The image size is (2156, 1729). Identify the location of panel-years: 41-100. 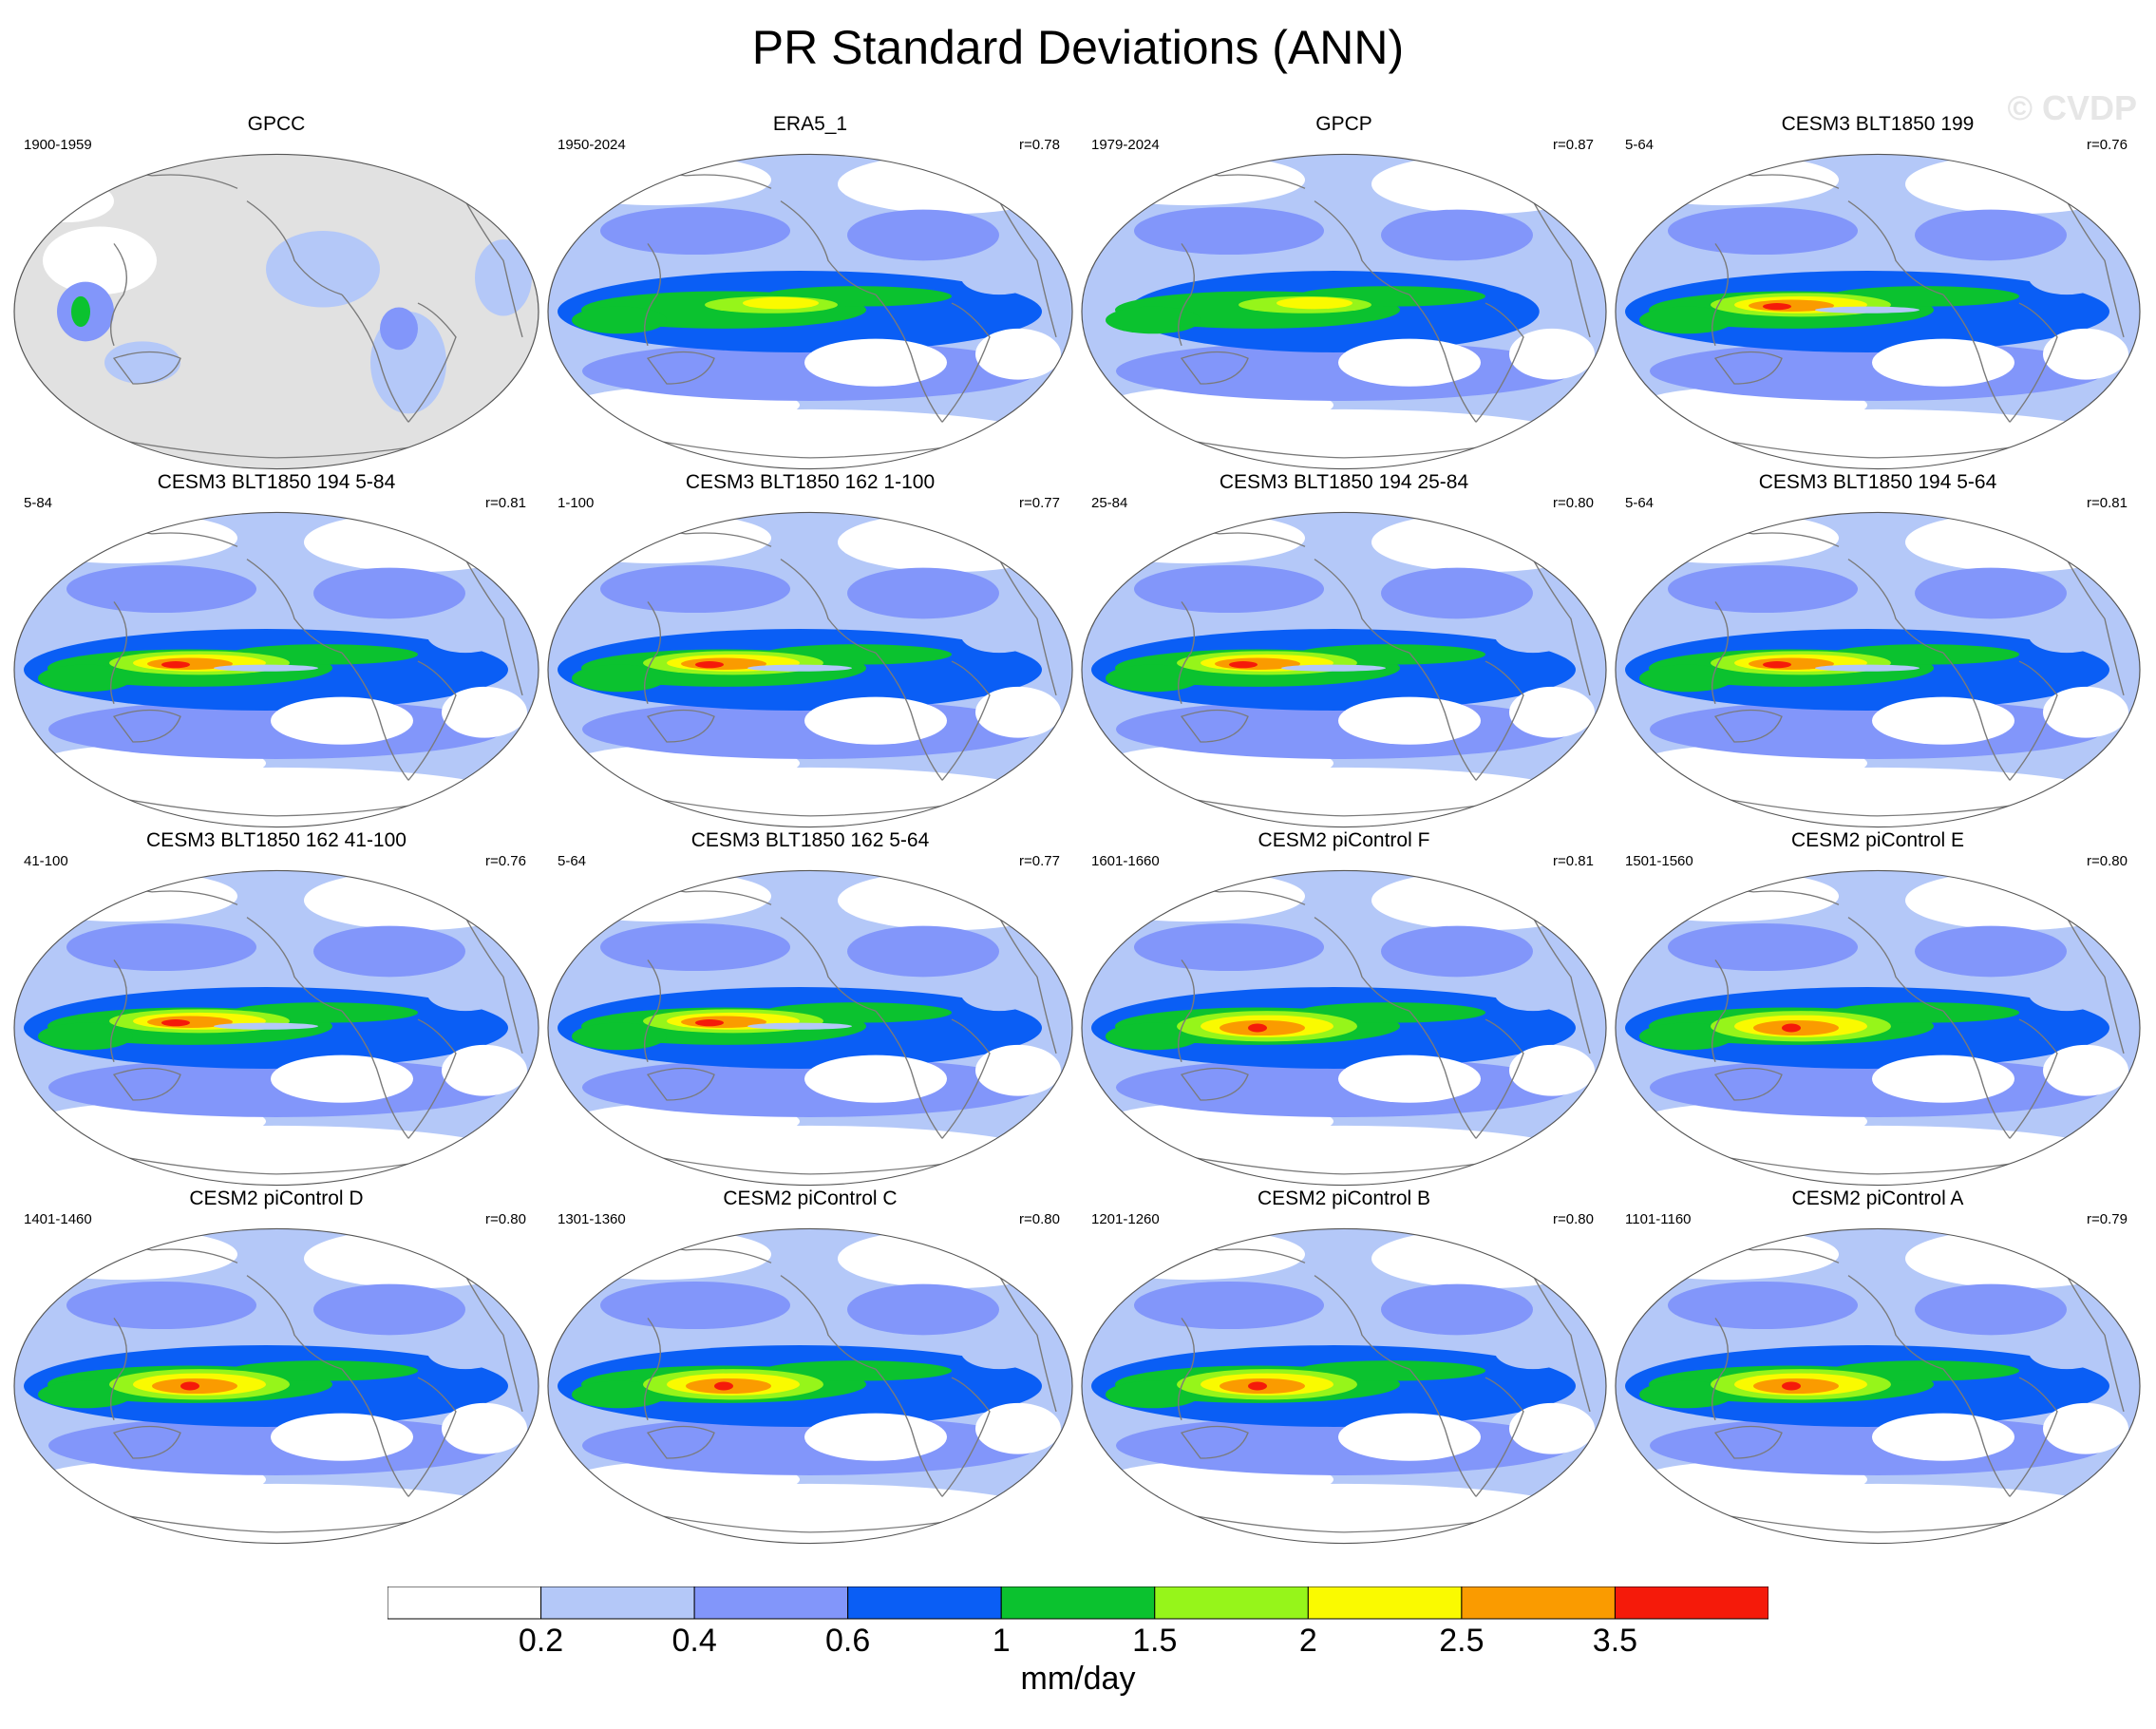
(46, 861).